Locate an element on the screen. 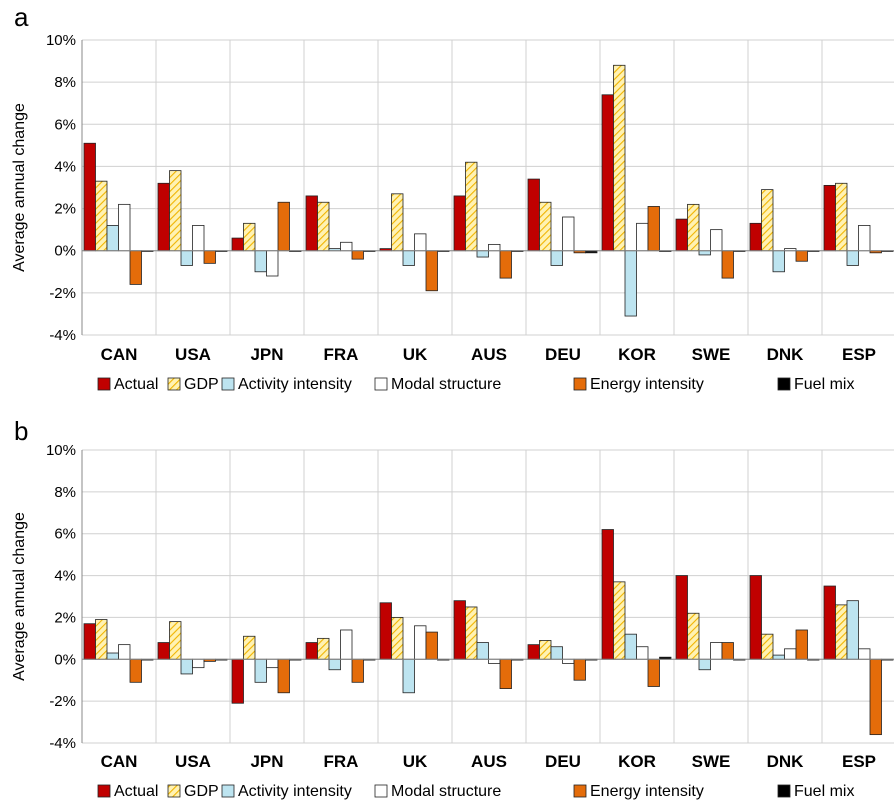  bar-actual-can is located at coordinates (89, 641).